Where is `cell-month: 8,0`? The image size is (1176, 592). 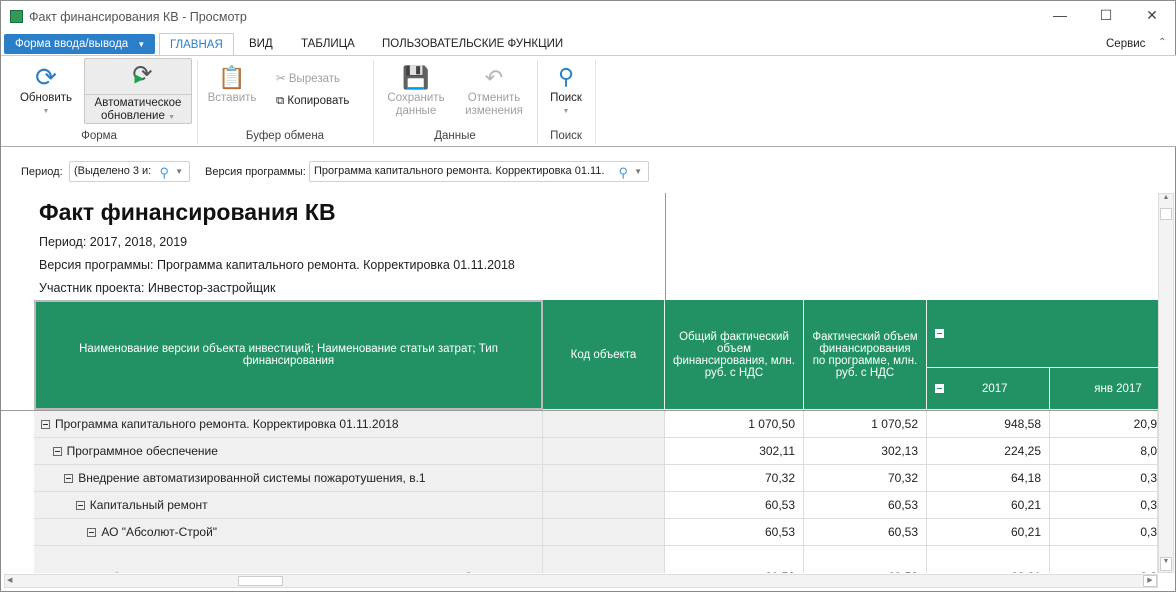 cell-month: 8,0 is located at coordinates (1104, 451).